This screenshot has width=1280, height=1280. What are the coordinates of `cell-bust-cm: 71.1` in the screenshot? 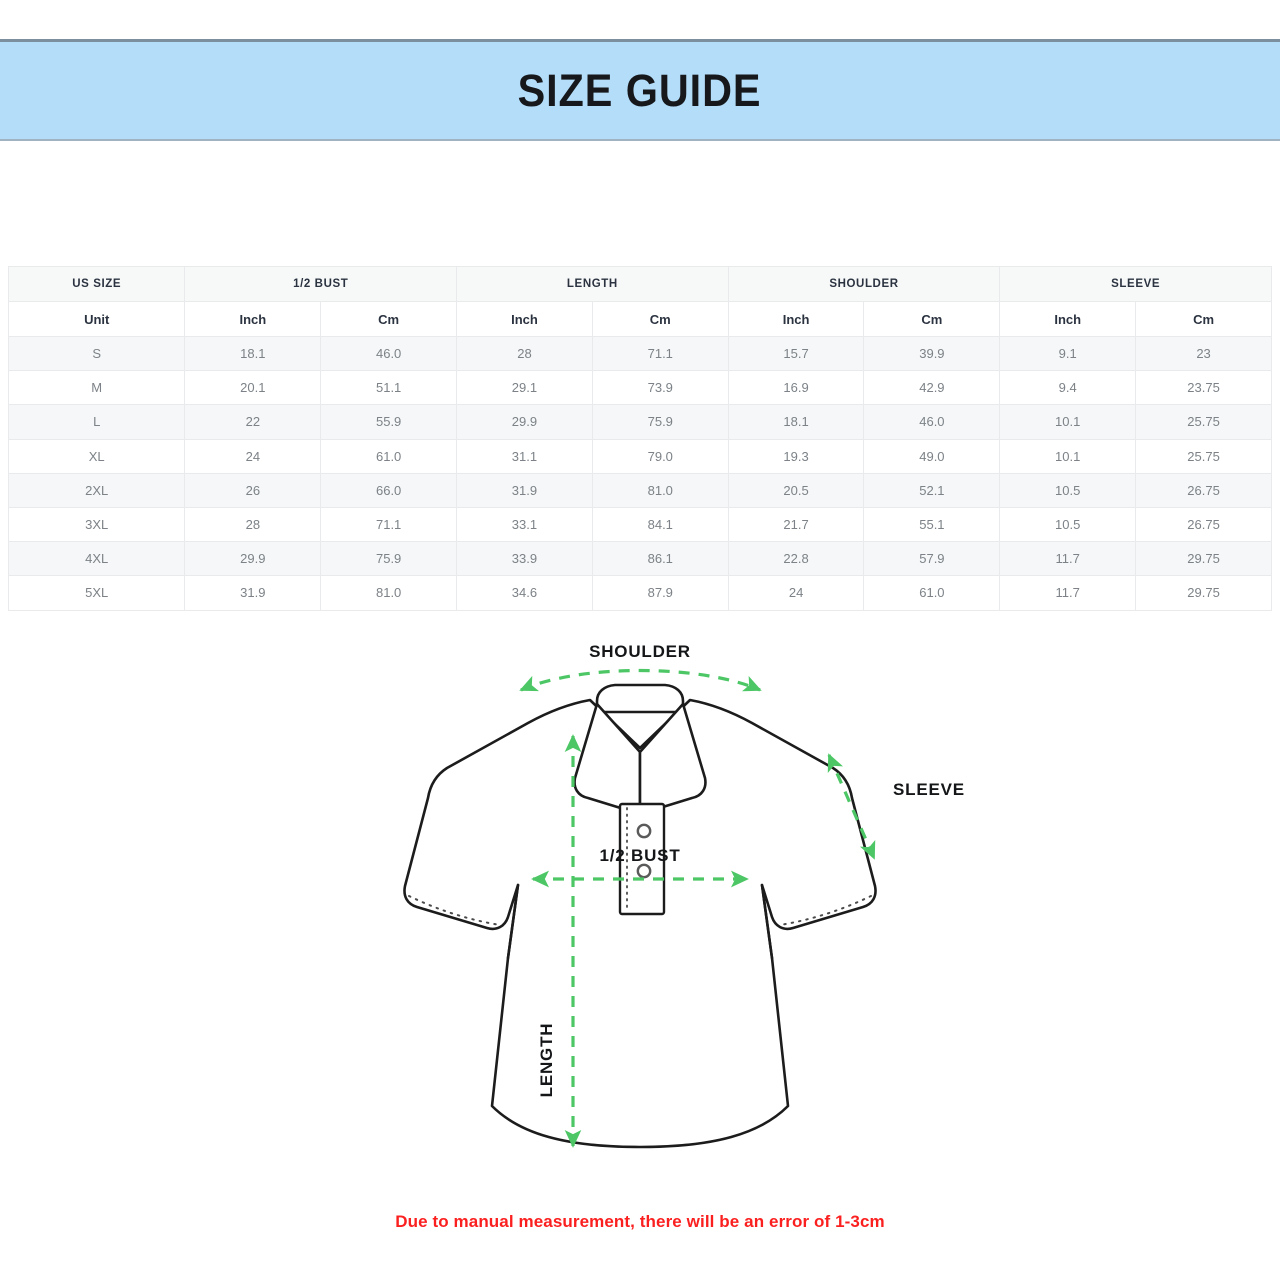 It's located at (389, 524).